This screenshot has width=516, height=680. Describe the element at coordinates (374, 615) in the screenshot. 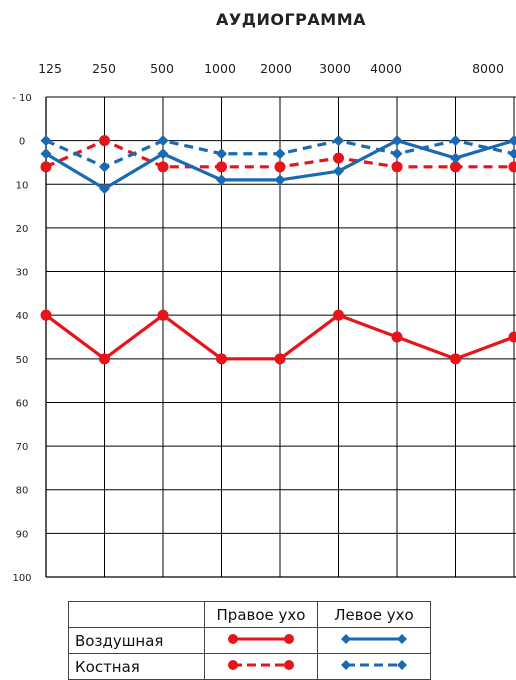

I see `legend-header-left-ear: Левое ухо` at that location.